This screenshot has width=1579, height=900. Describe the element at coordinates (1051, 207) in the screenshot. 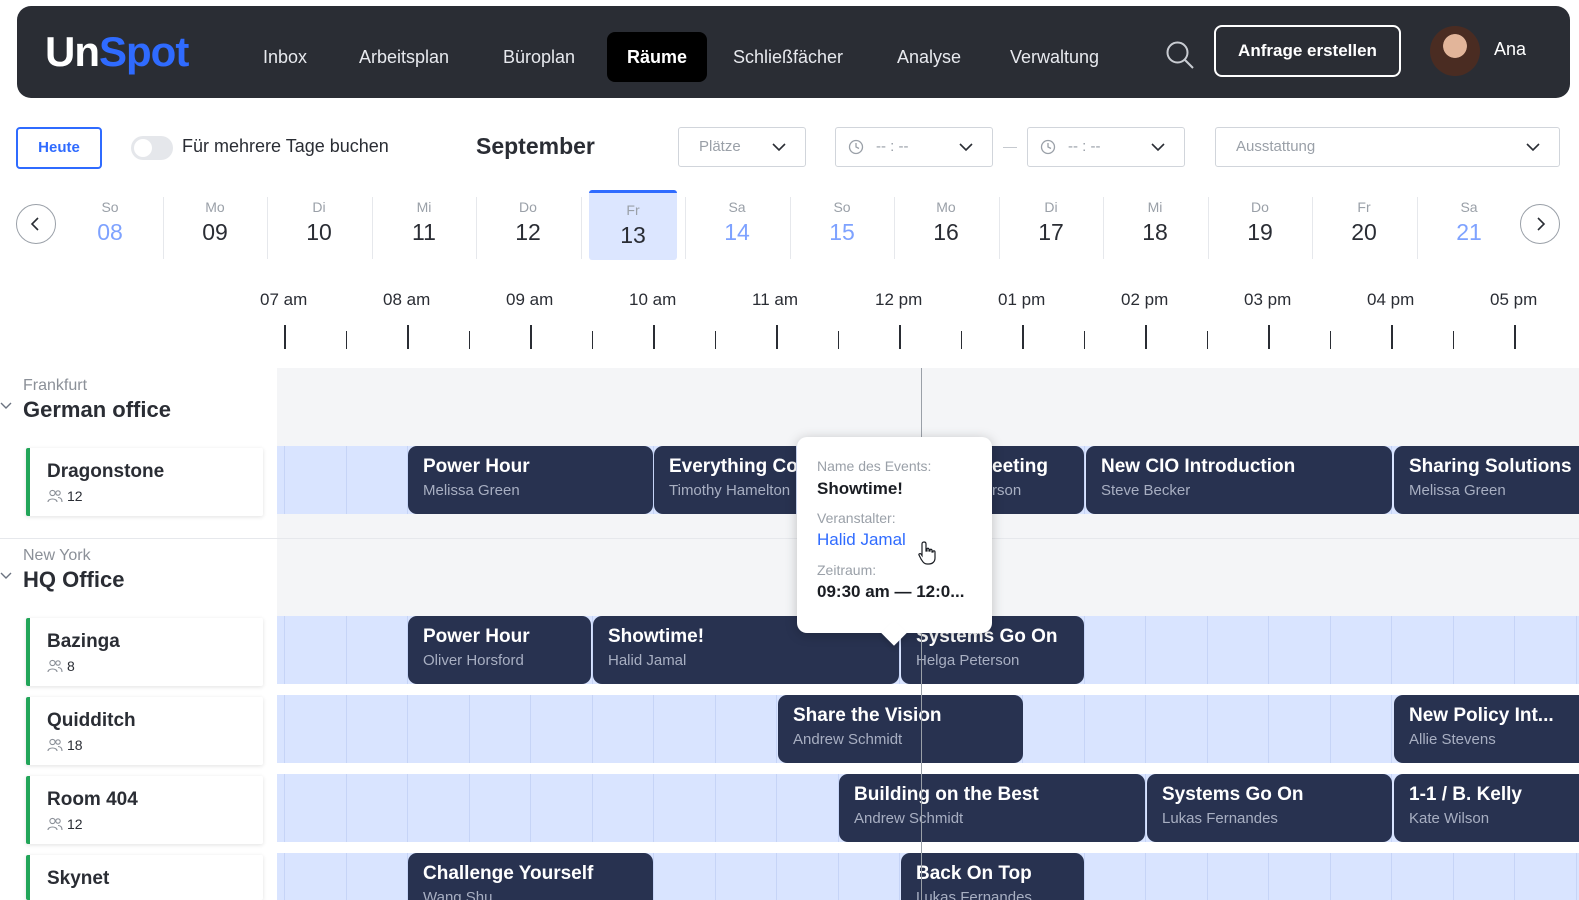

I see `day-name: Di` at that location.